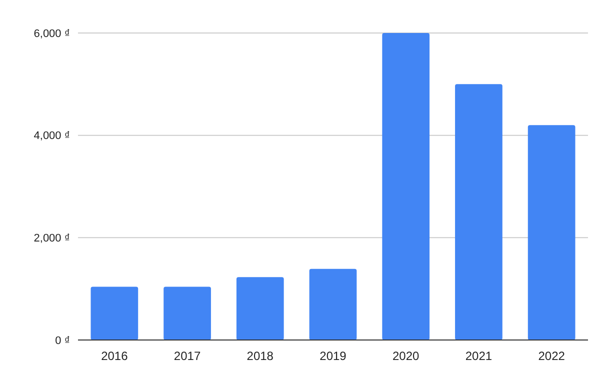  What do you see at coordinates (406, 356) in the screenshot?
I see `x-tick-label: 2020` at bounding box center [406, 356].